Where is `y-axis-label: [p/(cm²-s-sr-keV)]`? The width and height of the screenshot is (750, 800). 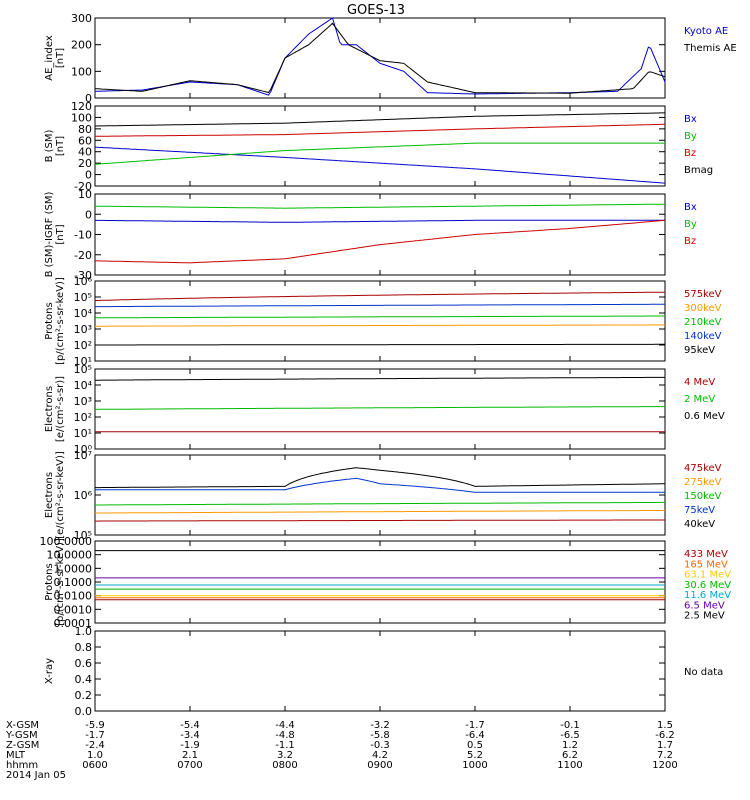 y-axis-label: [p/(cm²-s-sr-keV)] is located at coordinates (60, 321).